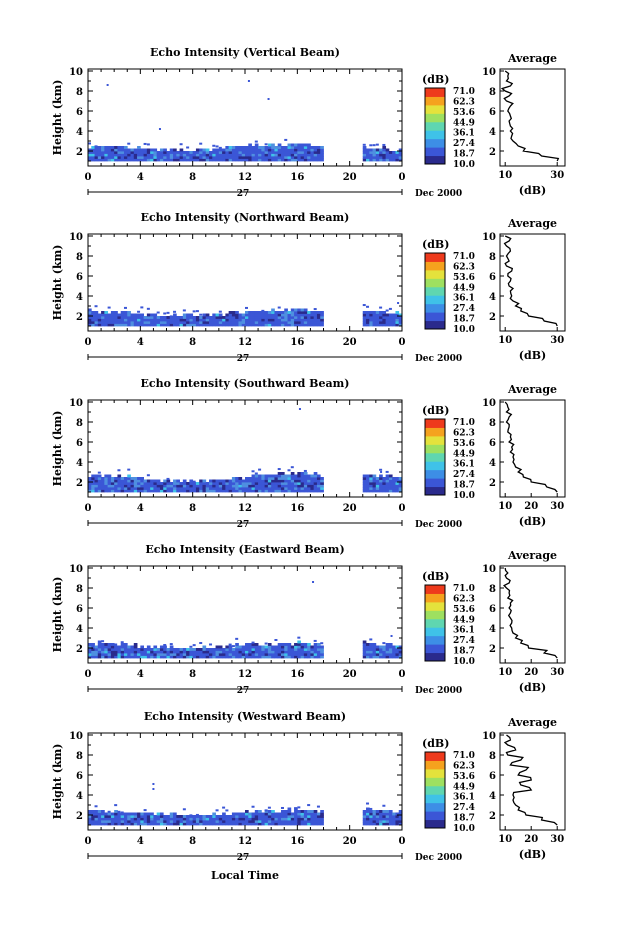 The image size is (617, 929). Describe the element at coordinates (492, 589) in the screenshot. I see `profile-y-tick-label: 8` at that location.